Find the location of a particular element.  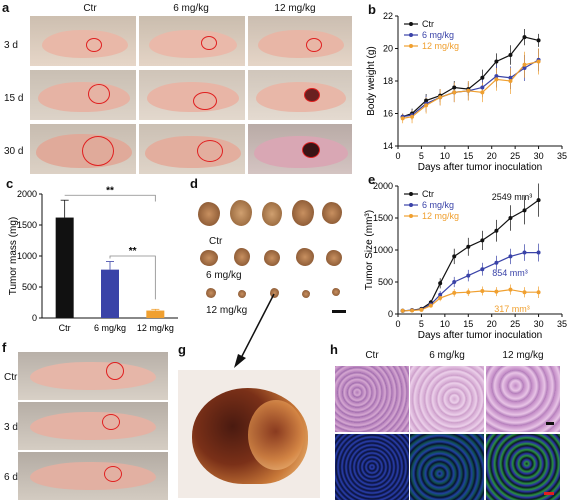

b-xtick-label: 0 is located at coordinates (397, 156).